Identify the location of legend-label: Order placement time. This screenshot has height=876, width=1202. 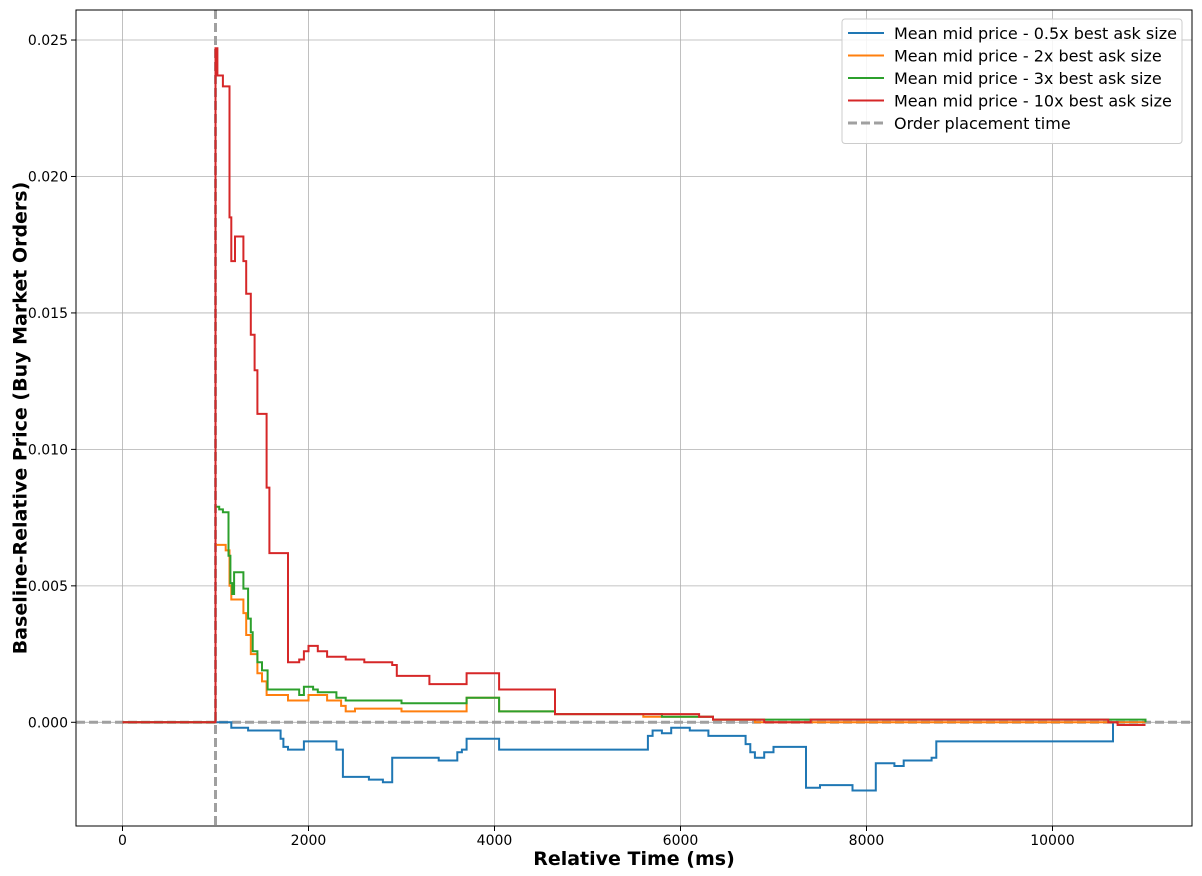
(982, 123).